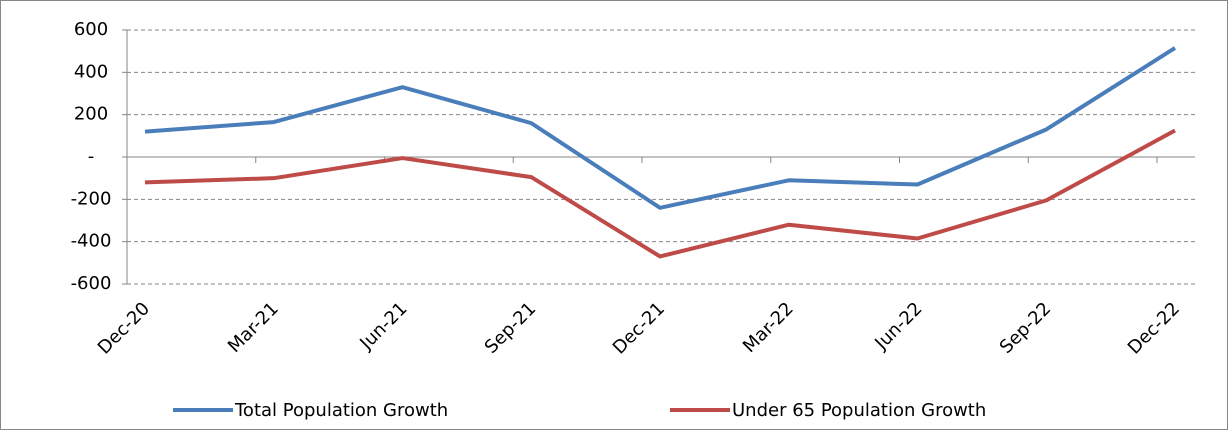 The image size is (1228, 430). I want to click on legend-label: Under 65 Population Growth, so click(859, 410).